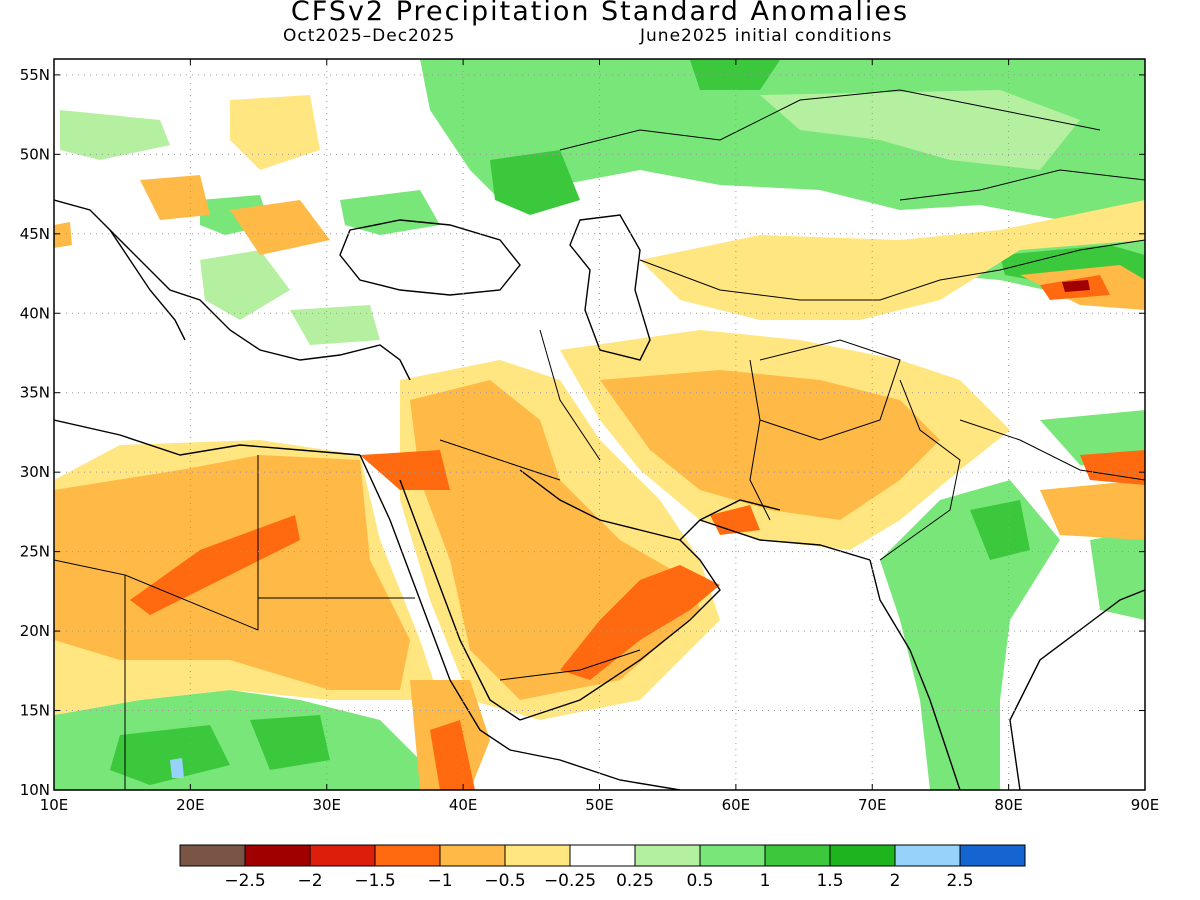  Describe the element at coordinates (35, 472) in the screenshot. I see `lat-tick-label: 30N` at that location.